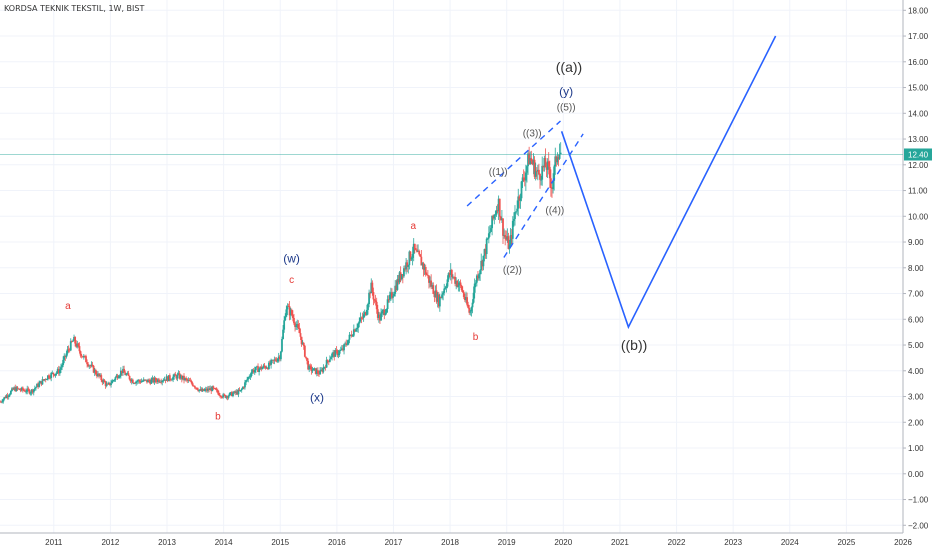  What do you see at coordinates (543, 195) in the screenshot?
I see `channel-lower-line` at bounding box center [543, 195].